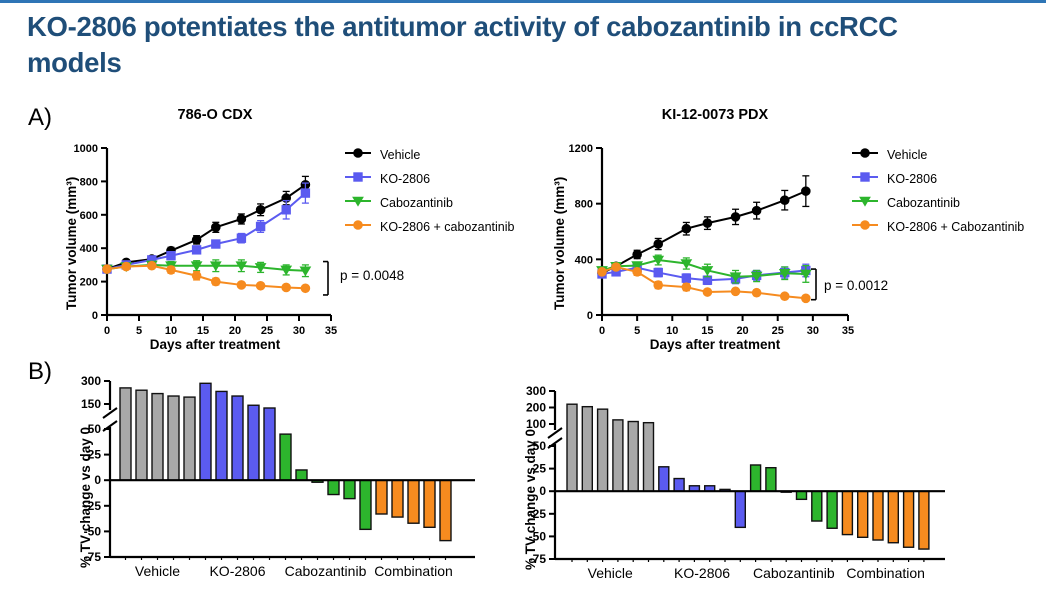 The width and height of the screenshot is (1046, 606). I want to click on svg-text: 150, so click(91, 404).